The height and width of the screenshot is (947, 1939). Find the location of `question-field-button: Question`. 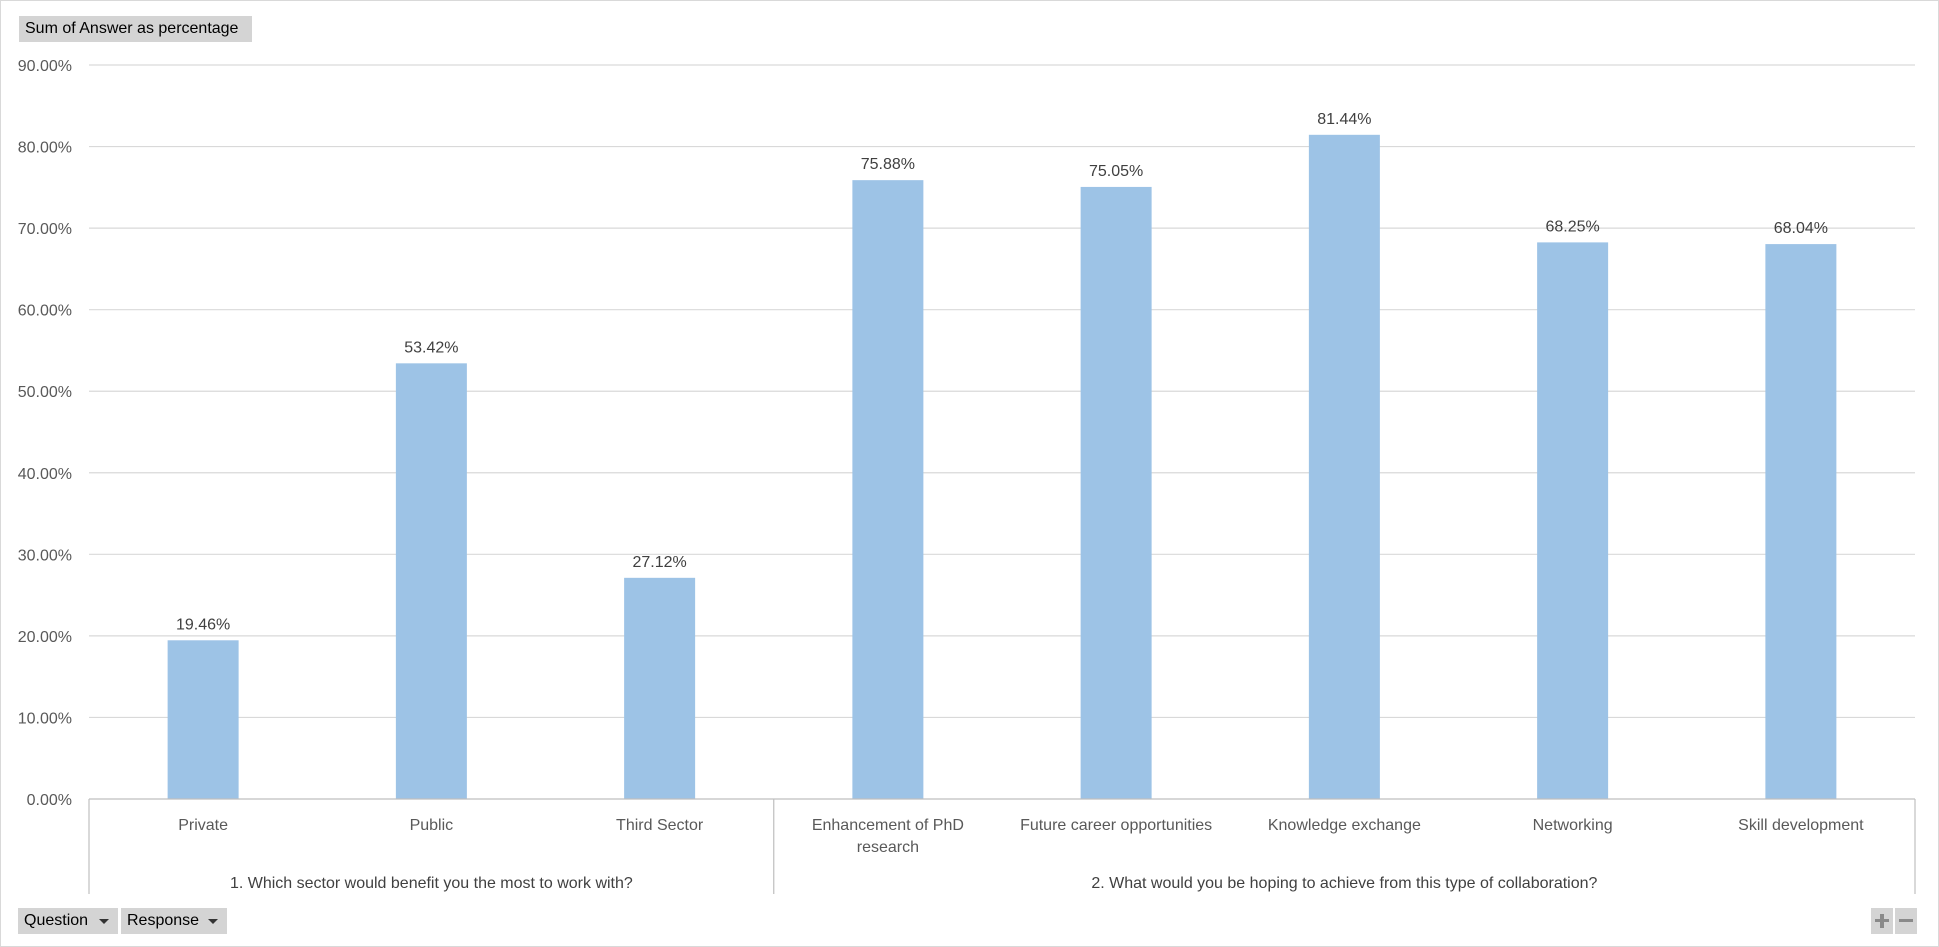

question-field-button: Question is located at coordinates (68, 921).